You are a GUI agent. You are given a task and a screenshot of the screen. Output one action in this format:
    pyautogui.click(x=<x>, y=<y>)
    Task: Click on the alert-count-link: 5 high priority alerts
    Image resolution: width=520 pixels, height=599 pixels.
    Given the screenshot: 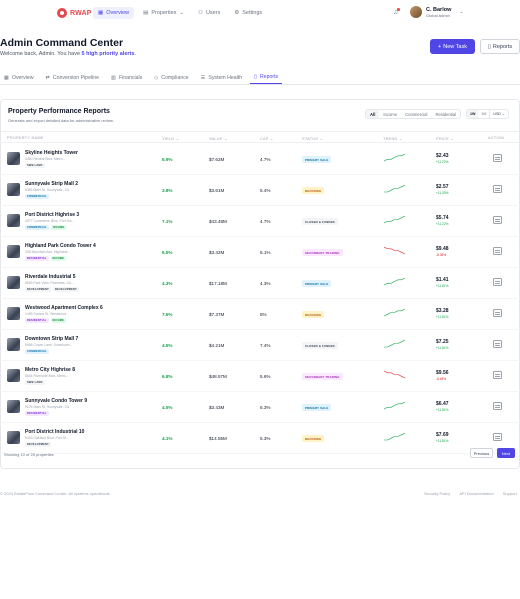 What is the action you would take?
    pyautogui.click(x=108, y=54)
    